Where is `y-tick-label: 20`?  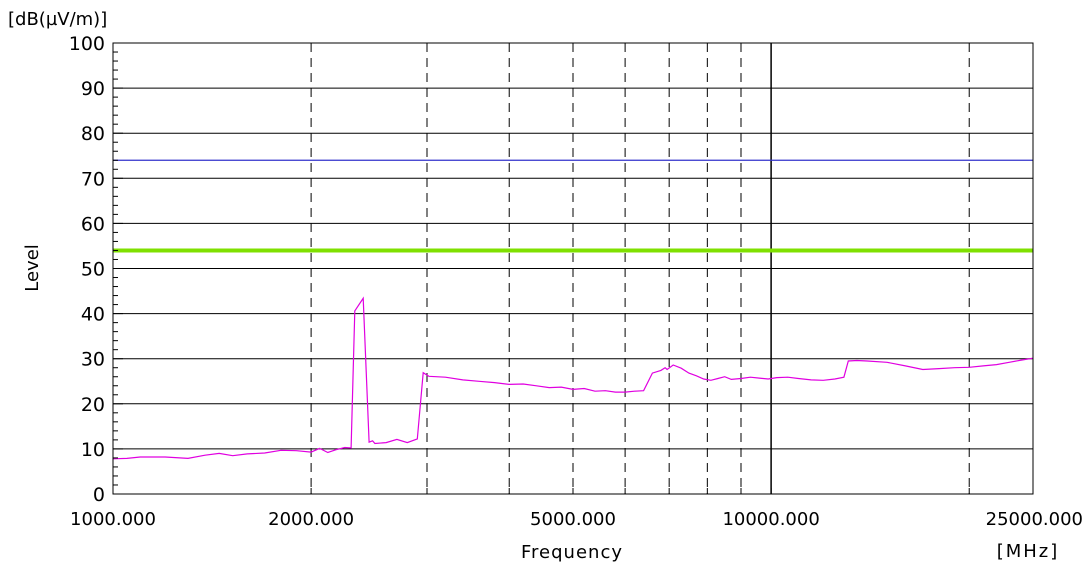
y-tick-label: 20 is located at coordinates (93, 405).